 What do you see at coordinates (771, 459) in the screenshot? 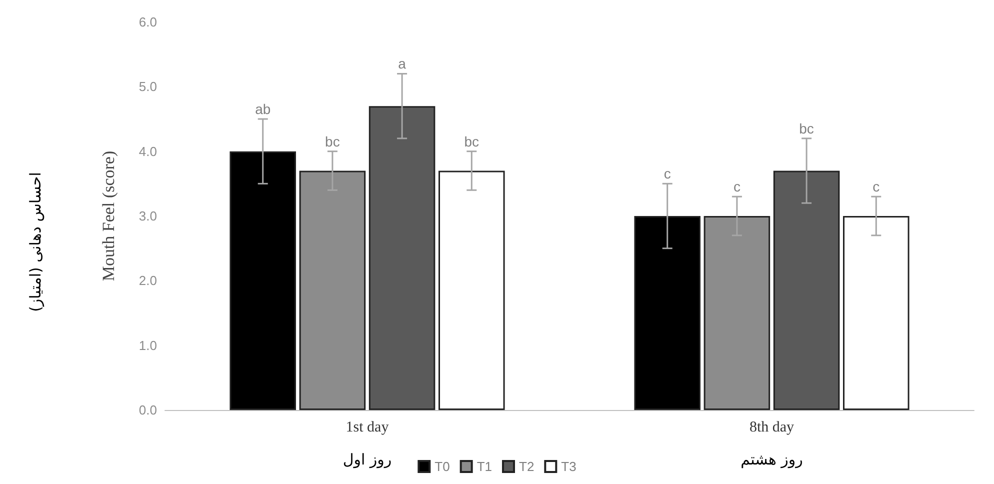
I see `text: روز هشتم` at bounding box center [771, 459].